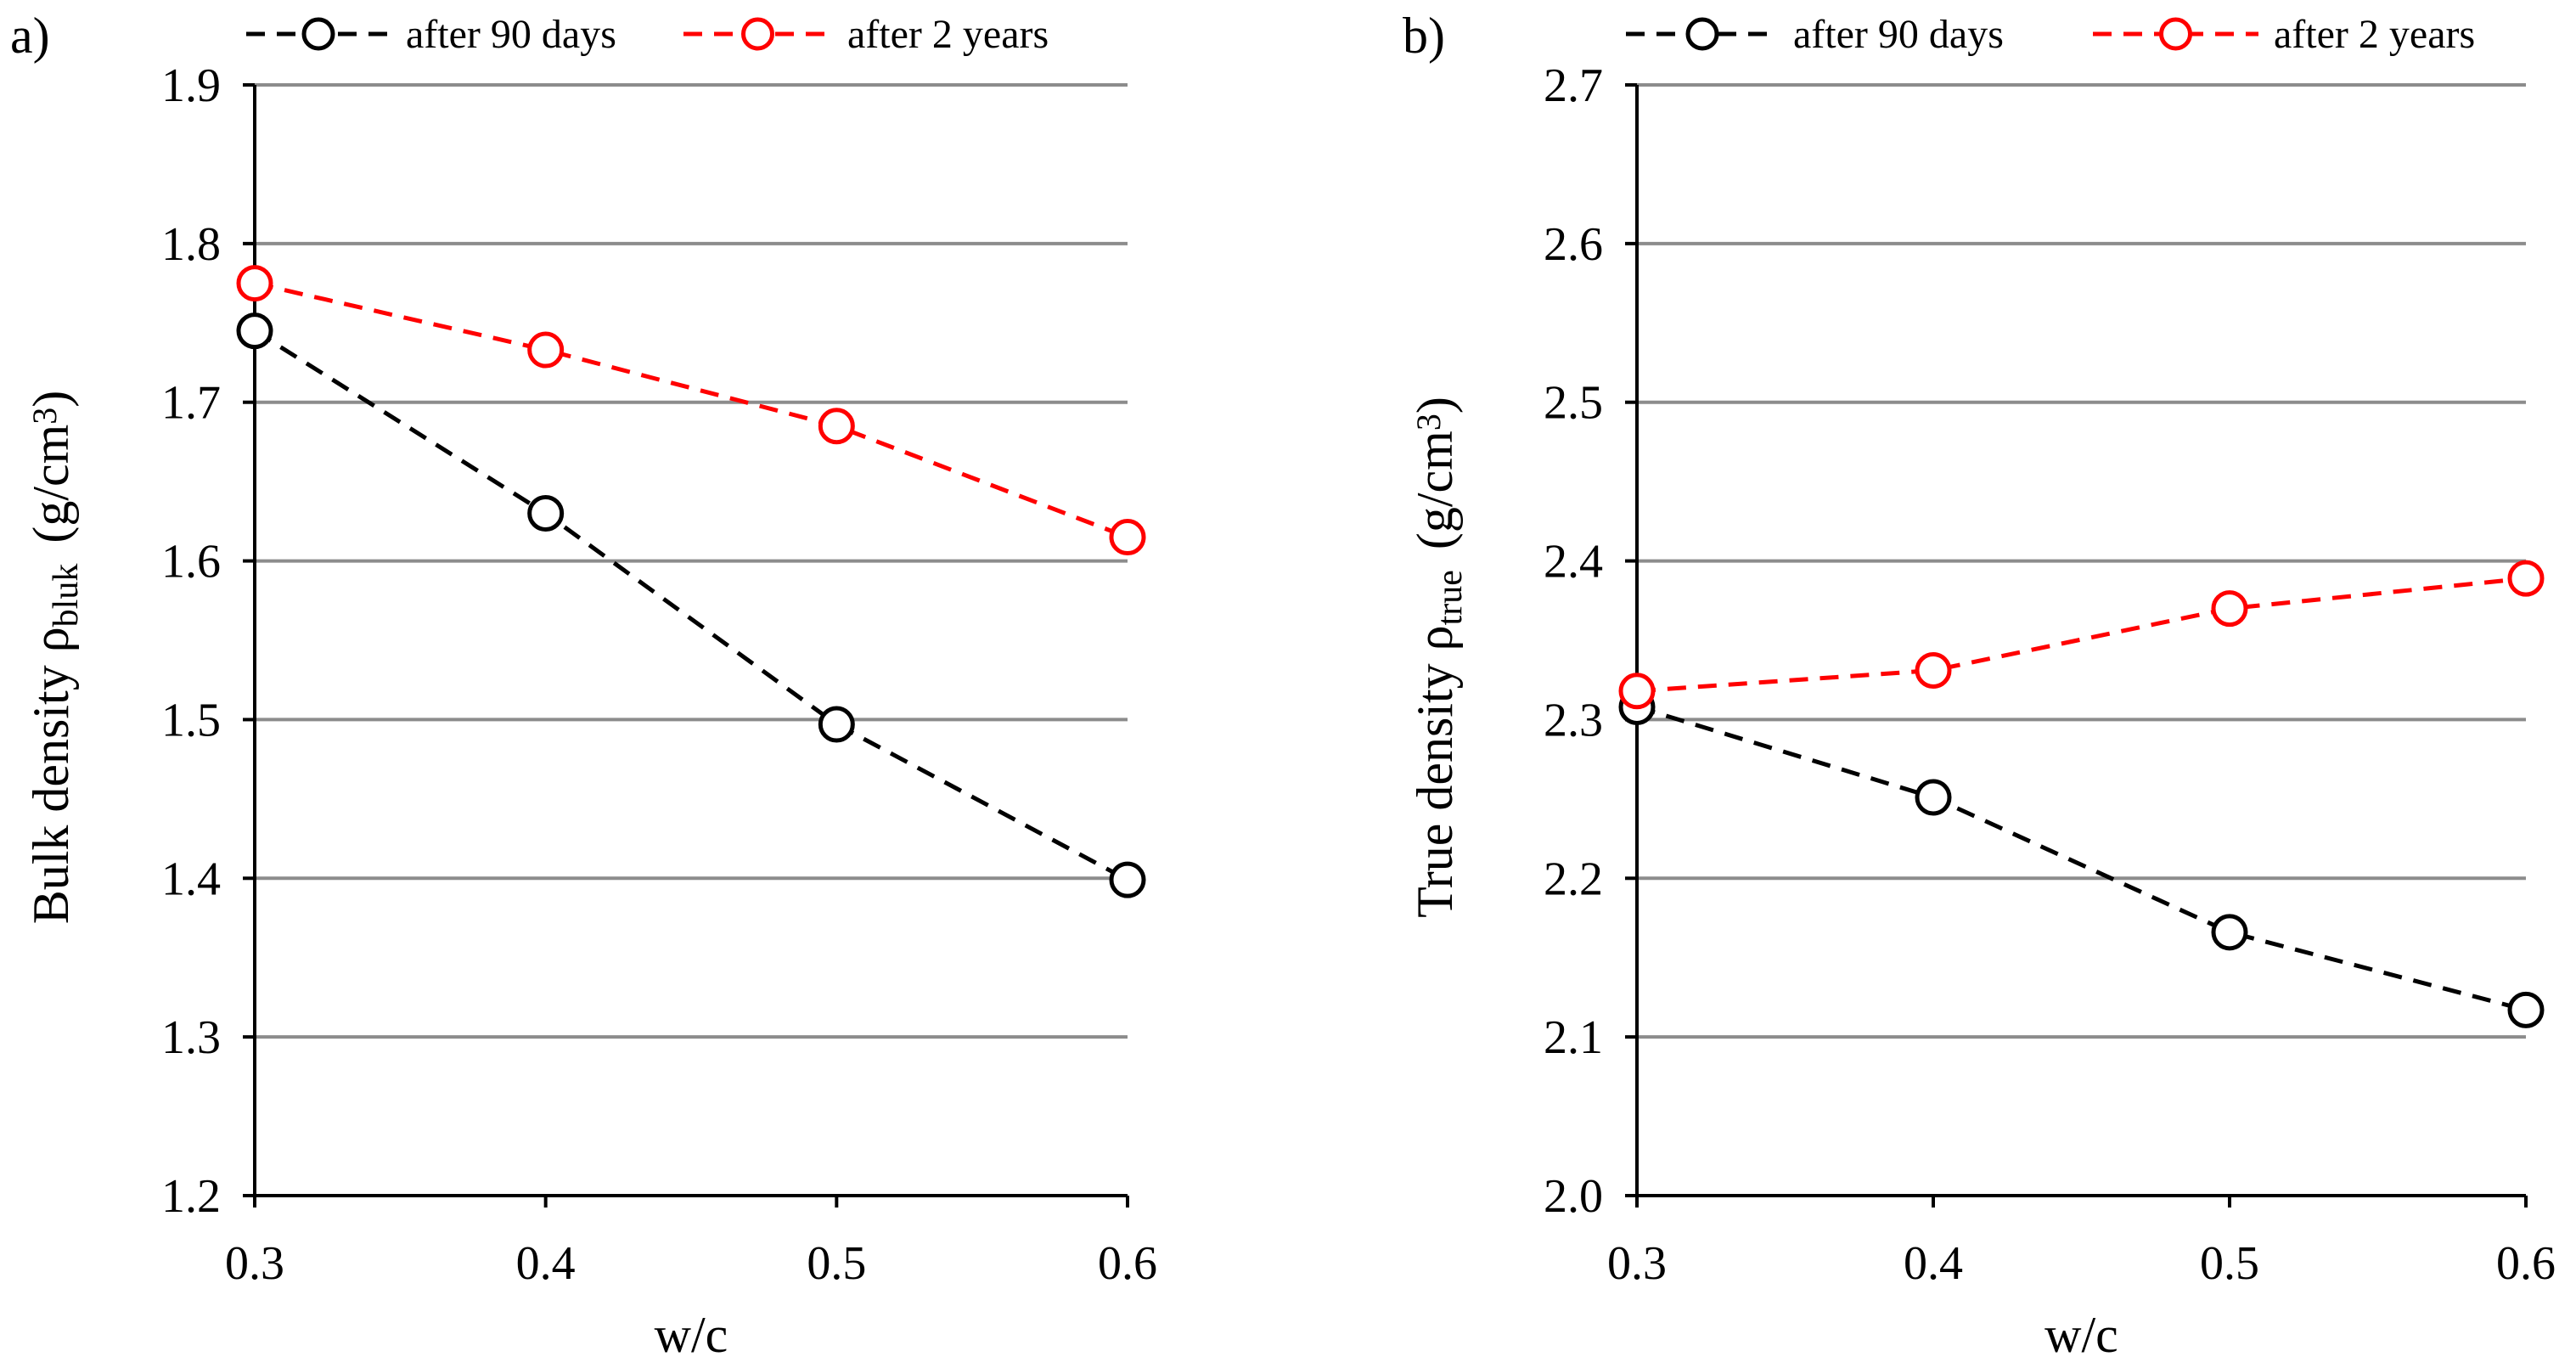  Describe the element at coordinates (1573, 1196) in the screenshot. I see `y-tick-label: 2.0` at that location.